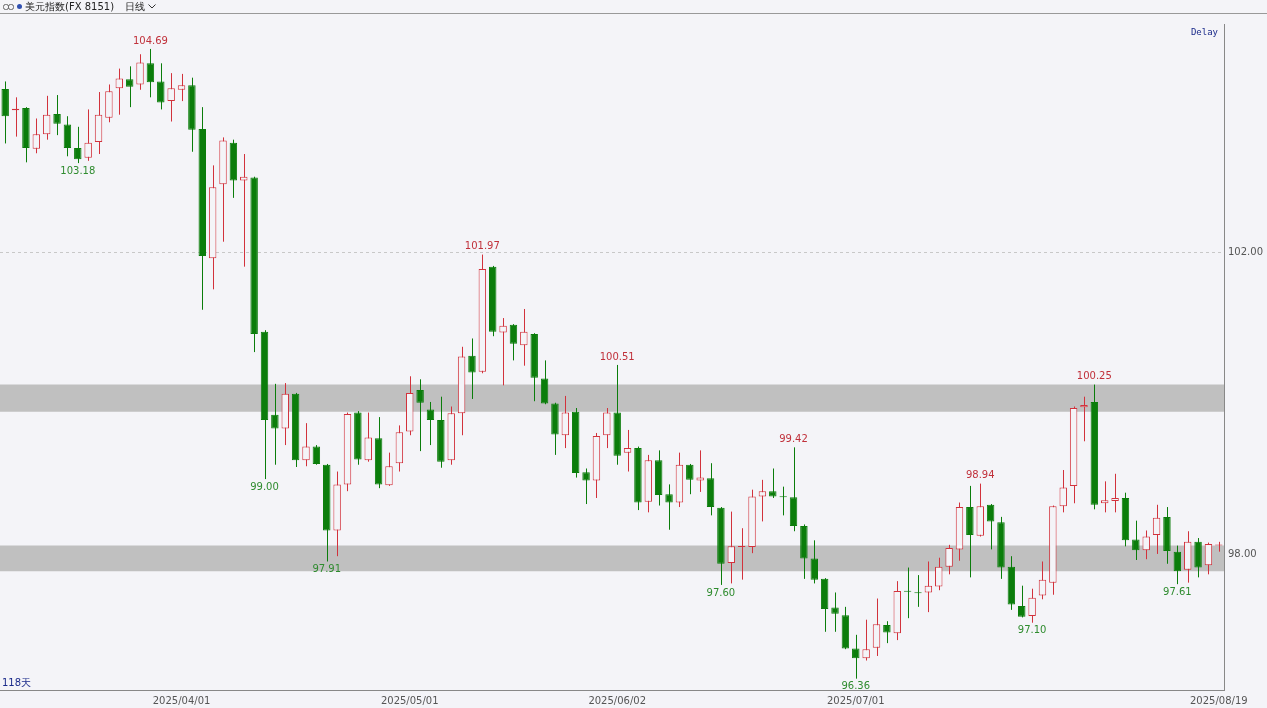  What do you see at coordinates (135, 7) in the screenshot?
I see `chart-subtitle: 日线` at bounding box center [135, 7].